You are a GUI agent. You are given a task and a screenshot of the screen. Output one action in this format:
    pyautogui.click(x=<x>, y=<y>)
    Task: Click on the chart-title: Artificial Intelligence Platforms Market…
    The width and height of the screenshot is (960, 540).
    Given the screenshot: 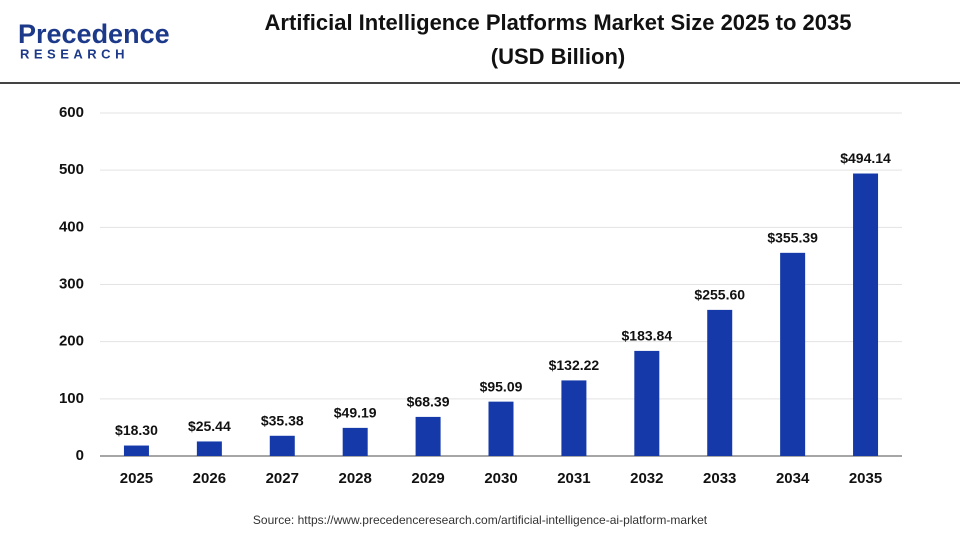 What is the action you would take?
    pyautogui.click(x=558, y=22)
    